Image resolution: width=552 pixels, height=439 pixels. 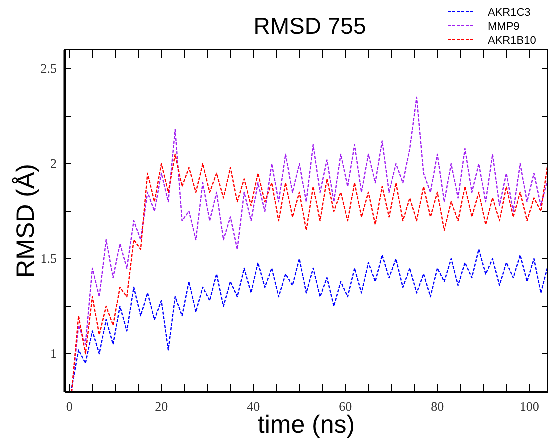 What do you see at coordinates (53, 164) in the screenshot?
I see `y-tick-label: 2` at bounding box center [53, 164].